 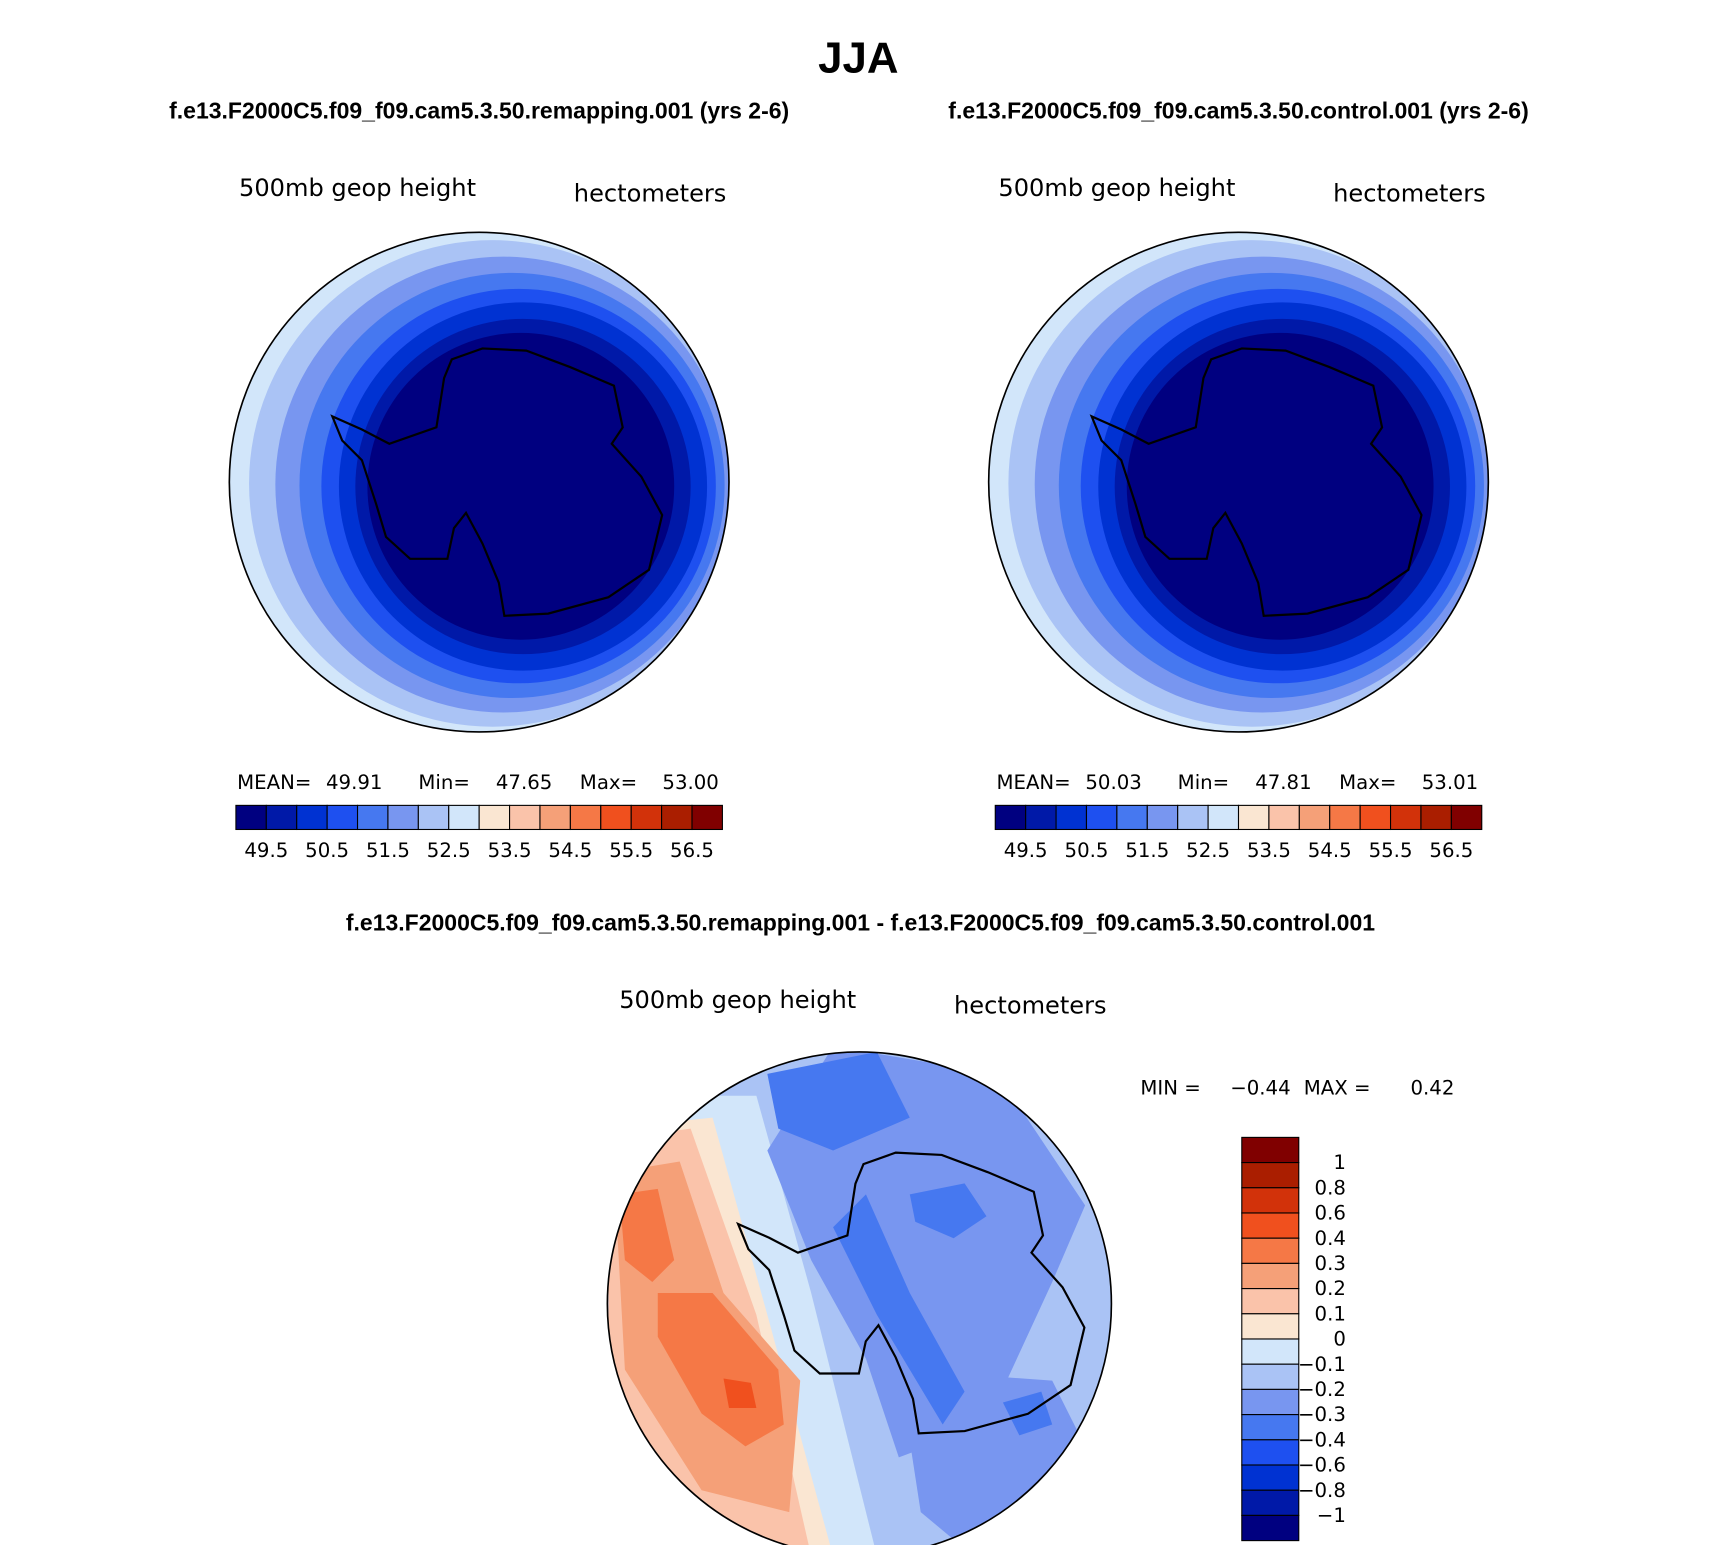 What do you see at coordinates (1331, 1515) in the screenshot?
I see `colorbar-label: −1` at bounding box center [1331, 1515].